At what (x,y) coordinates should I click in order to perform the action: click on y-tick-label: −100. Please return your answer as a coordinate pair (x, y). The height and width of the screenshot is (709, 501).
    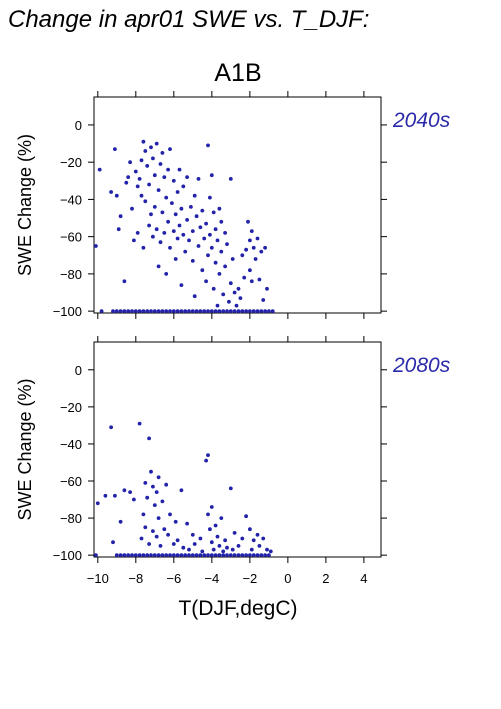
    Looking at the image, I should click on (67, 311).